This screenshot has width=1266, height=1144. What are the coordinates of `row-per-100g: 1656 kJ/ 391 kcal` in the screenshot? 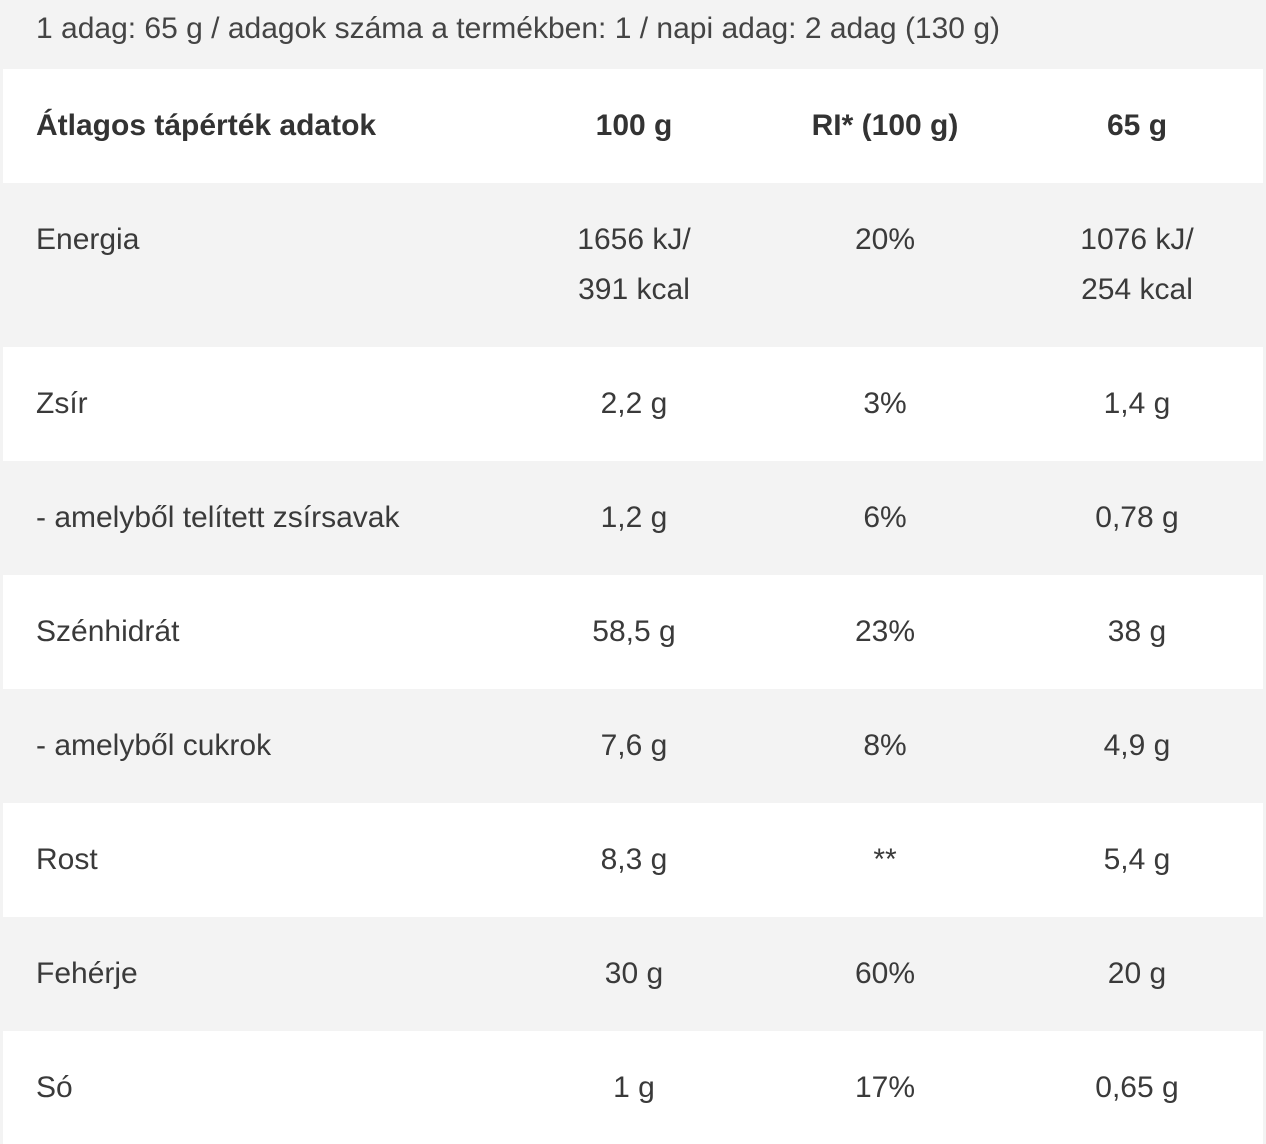 It's located at (634, 265).